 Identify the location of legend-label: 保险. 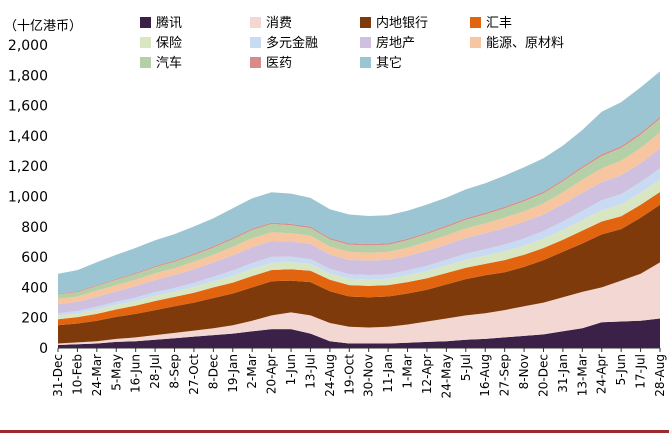
(169, 43).